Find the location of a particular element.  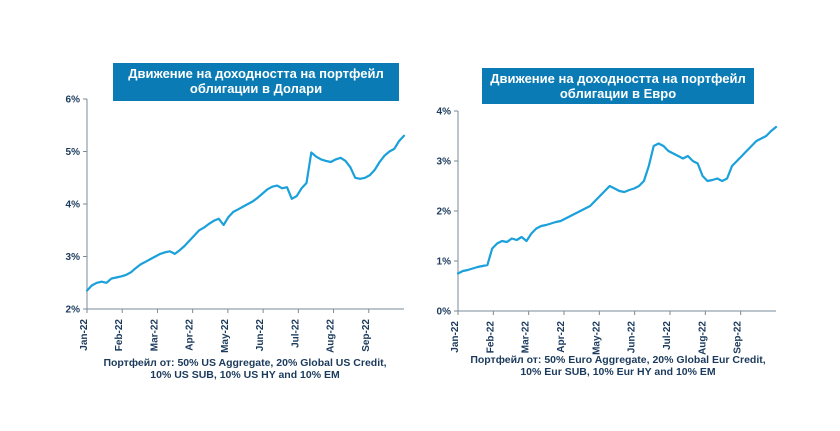

chart-title-line: облигации в Евро is located at coordinates (618, 93).